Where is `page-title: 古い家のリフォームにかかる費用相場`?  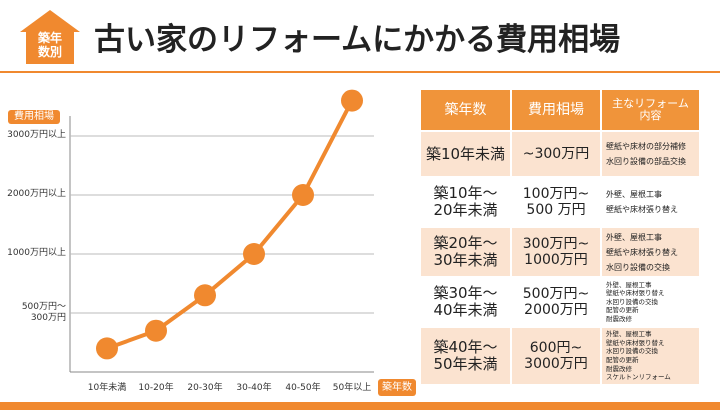 page-title: 古い家のリフォームにかかる費用相場 is located at coordinates (357, 40).